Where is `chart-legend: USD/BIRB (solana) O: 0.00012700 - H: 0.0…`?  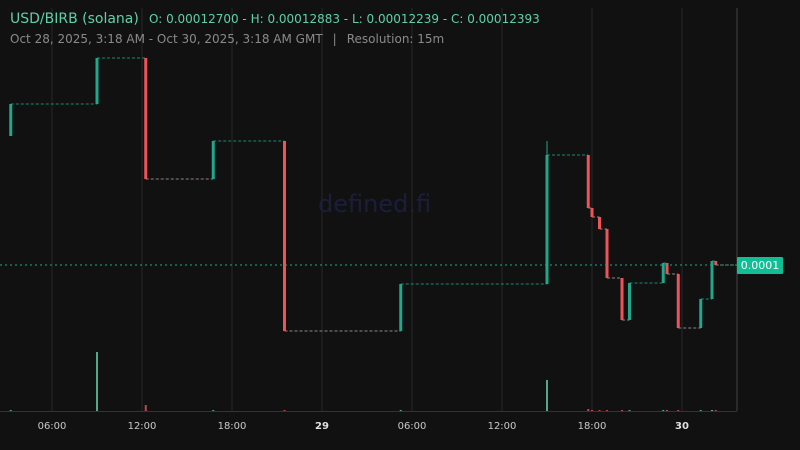 chart-legend: USD/BIRB (solana) O: 0.00012700 - H: 0.0… is located at coordinates (275, 28).